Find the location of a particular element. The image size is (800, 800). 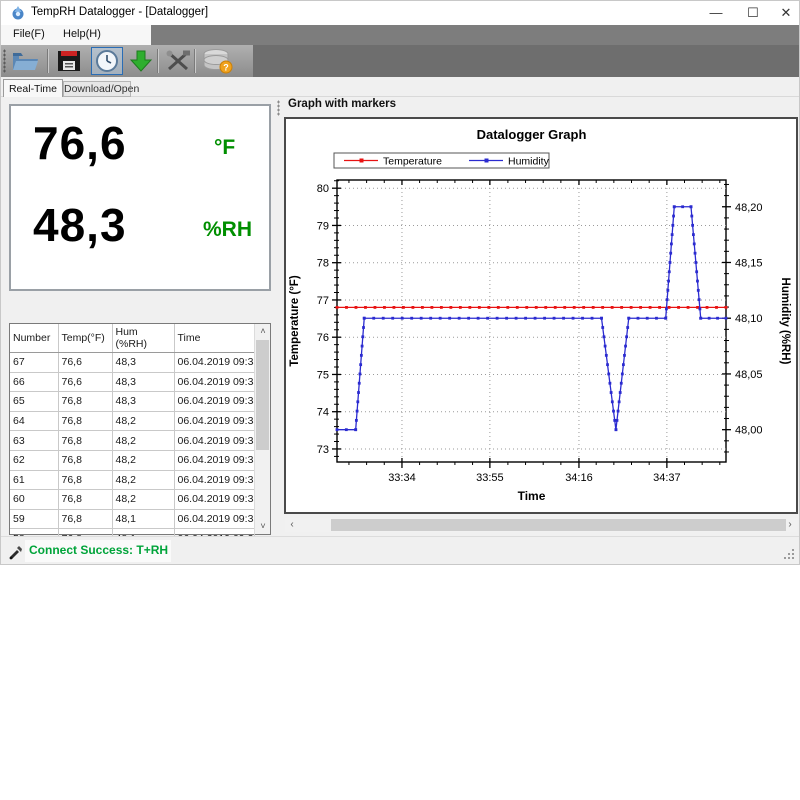

humidity-value: 48,3 is located at coordinates (80, 225).